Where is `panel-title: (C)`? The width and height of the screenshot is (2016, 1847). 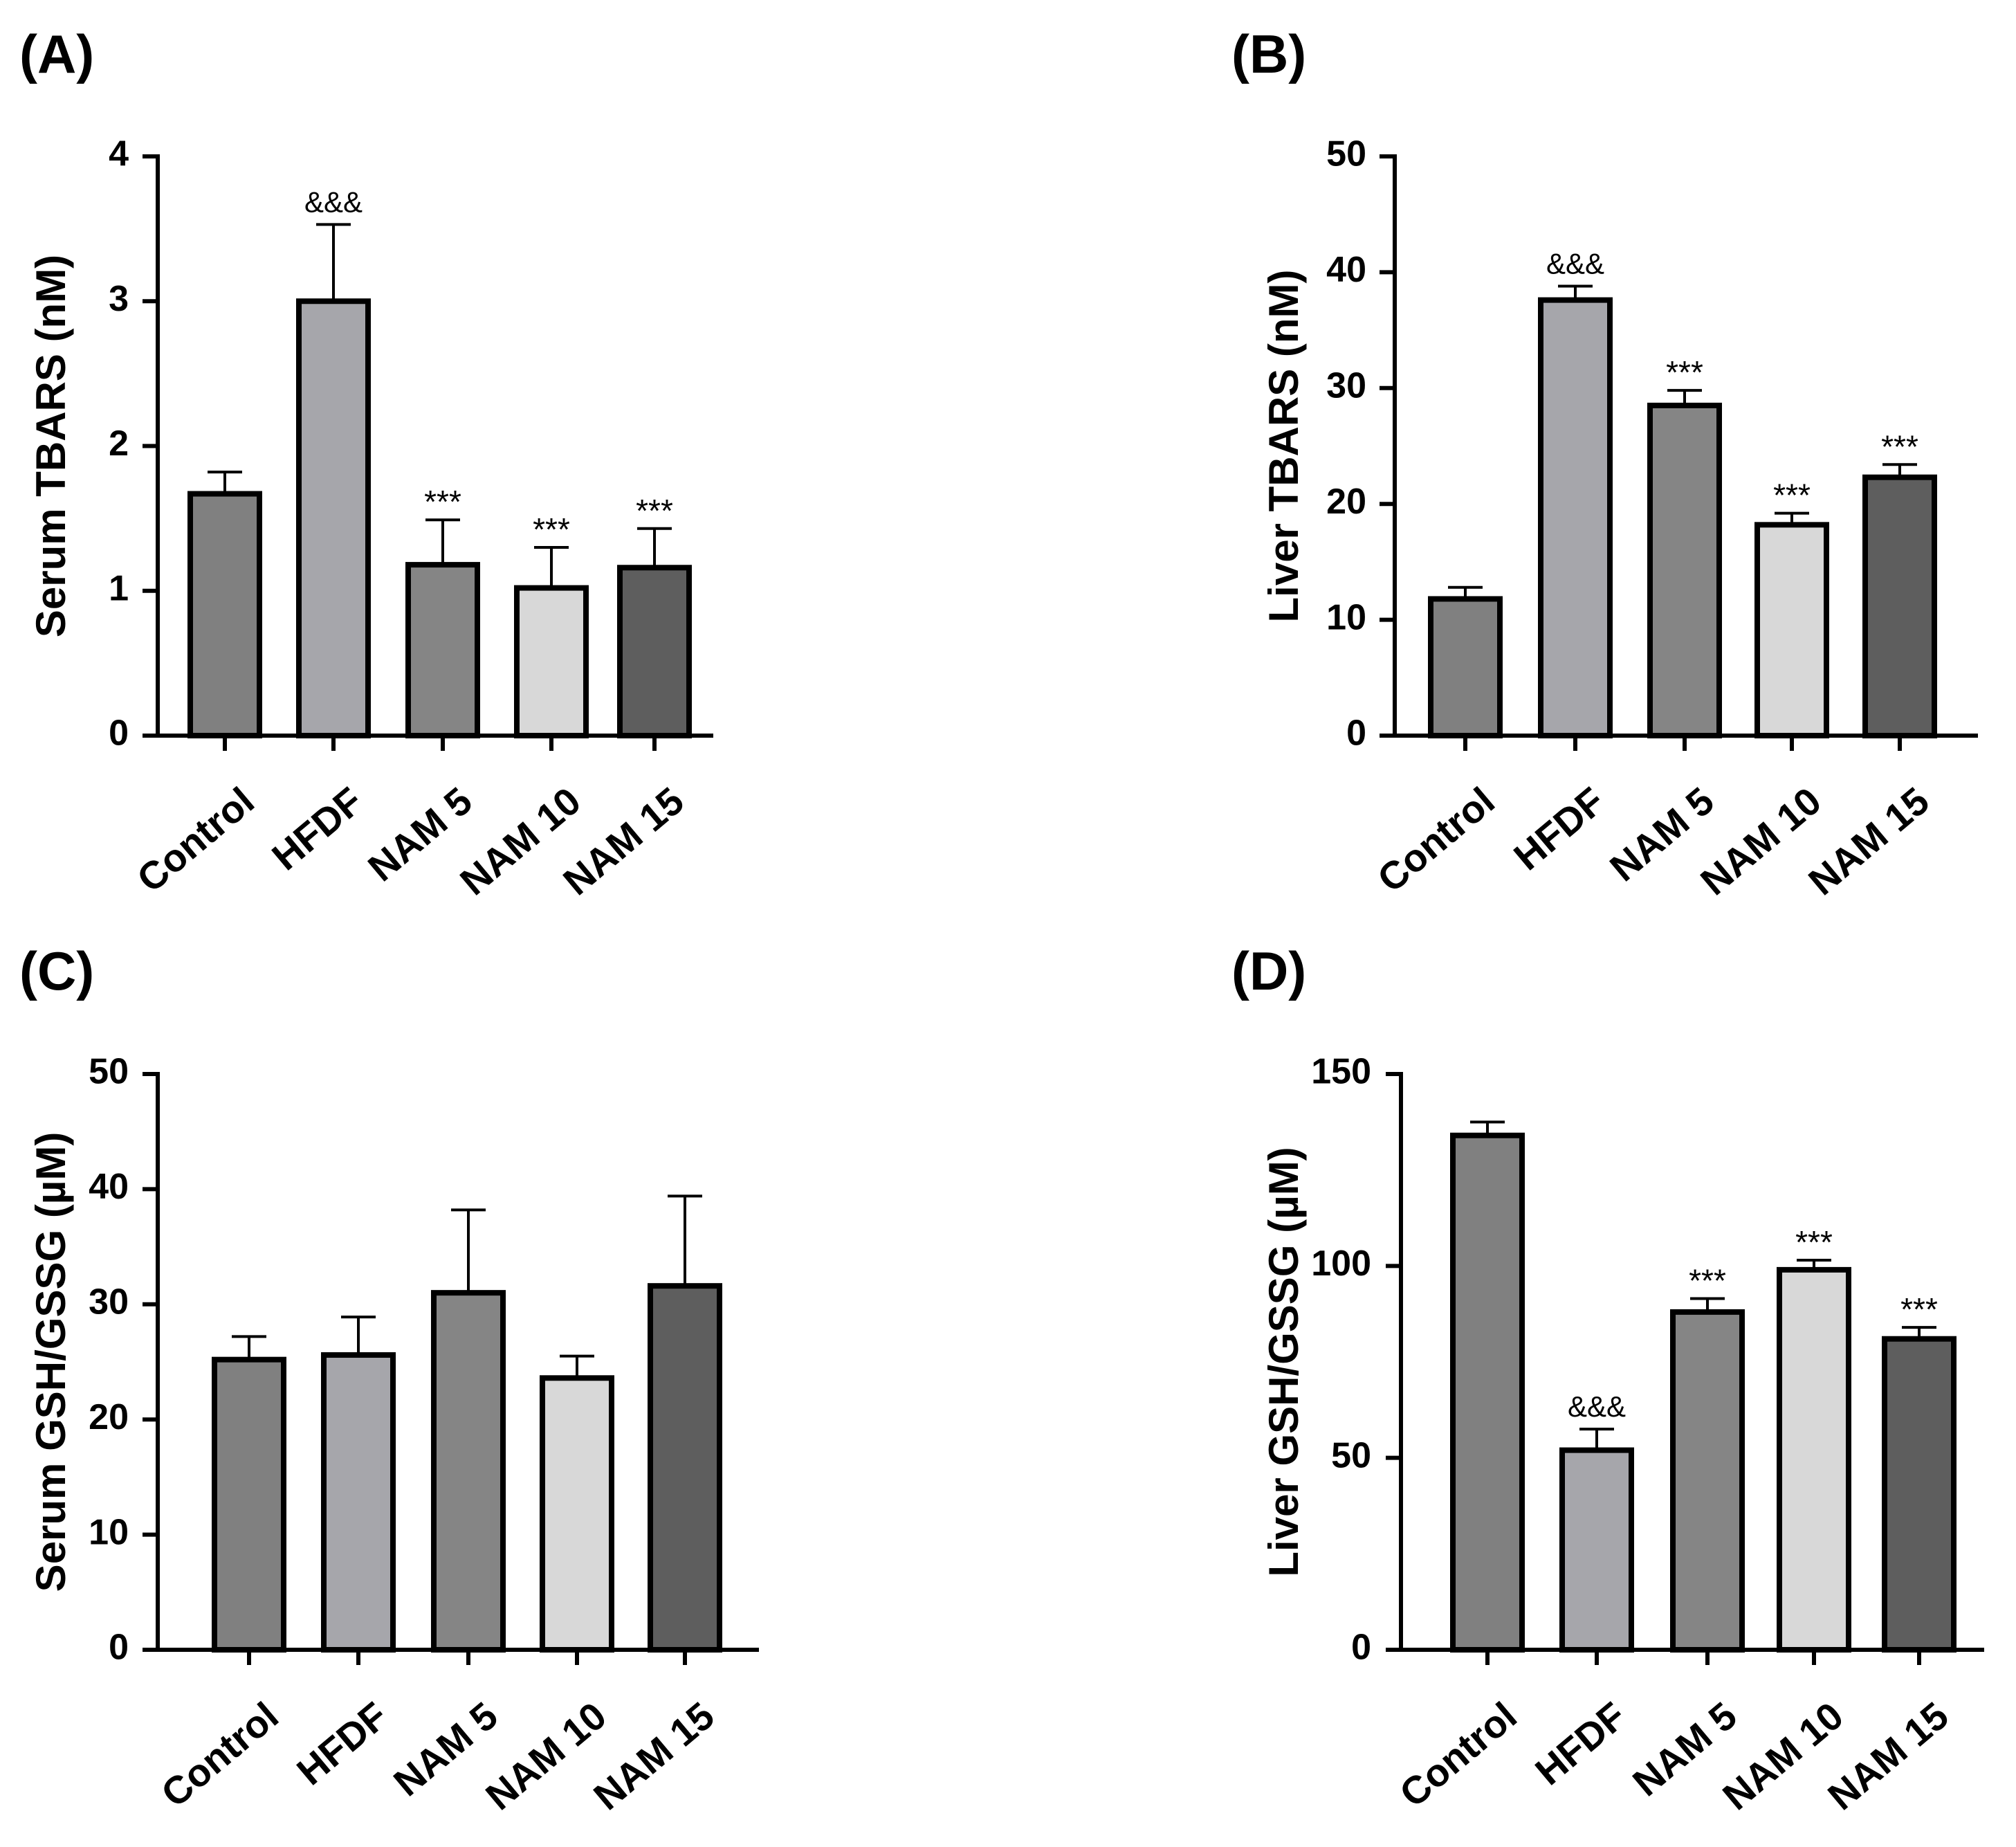 panel-title: (C) is located at coordinates (56, 970).